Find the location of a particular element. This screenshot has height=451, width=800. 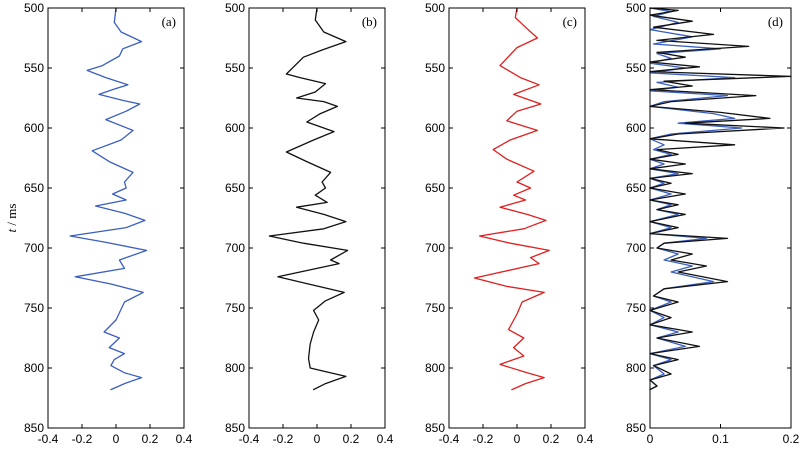

panel-label: (b) is located at coordinates (369, 21).